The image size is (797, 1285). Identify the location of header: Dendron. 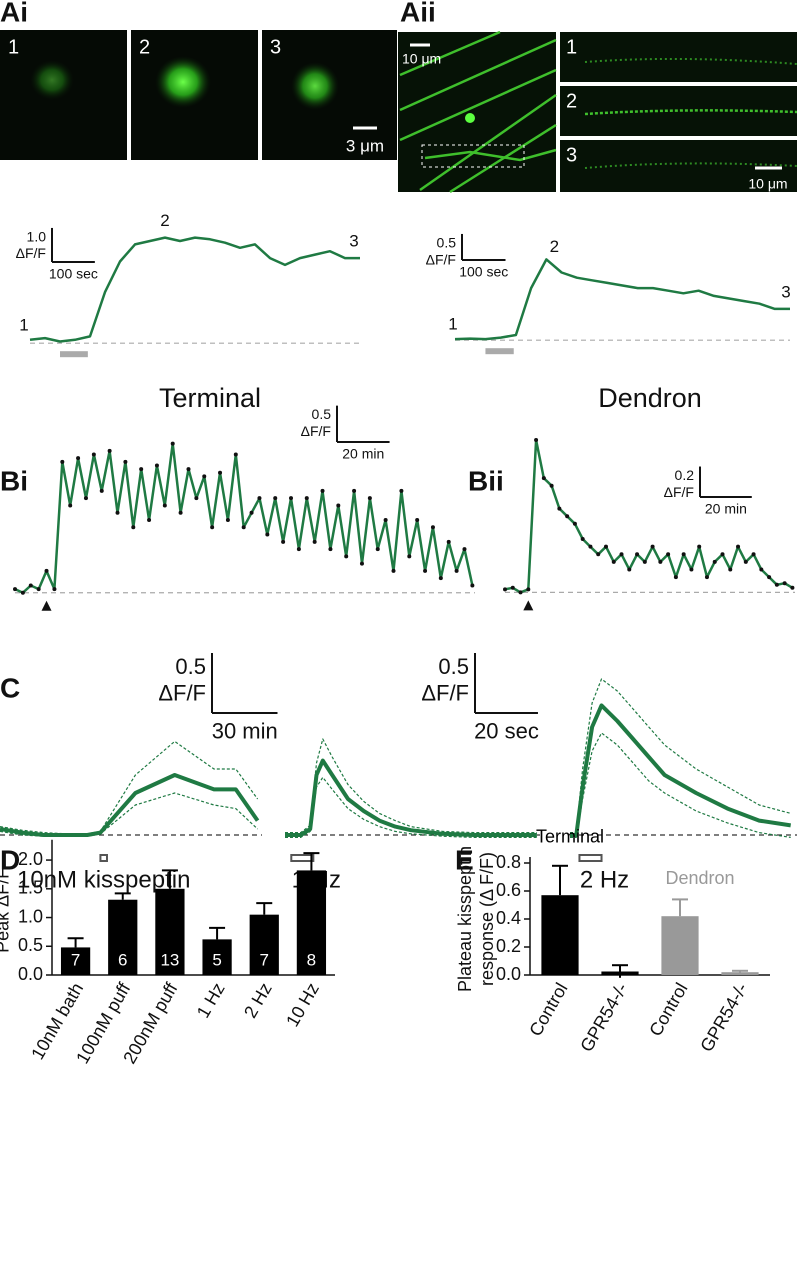
(650, 398).